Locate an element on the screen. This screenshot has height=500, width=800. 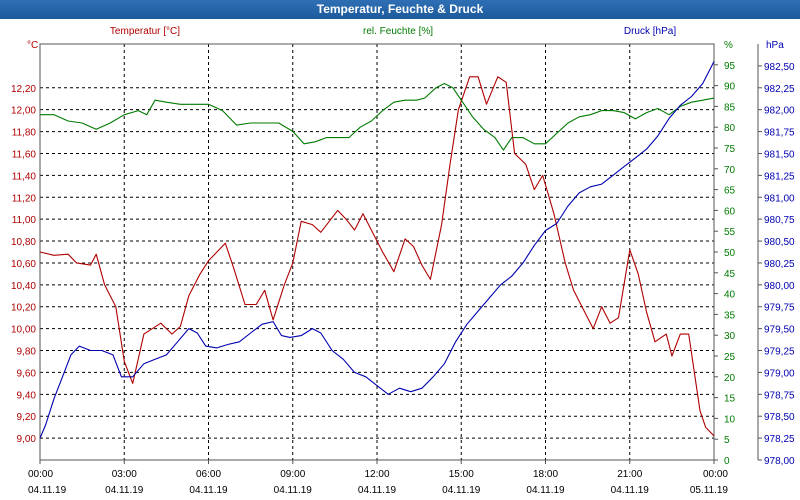
pressure-tick-label: 978,00 is located at coordinates (779, 461).